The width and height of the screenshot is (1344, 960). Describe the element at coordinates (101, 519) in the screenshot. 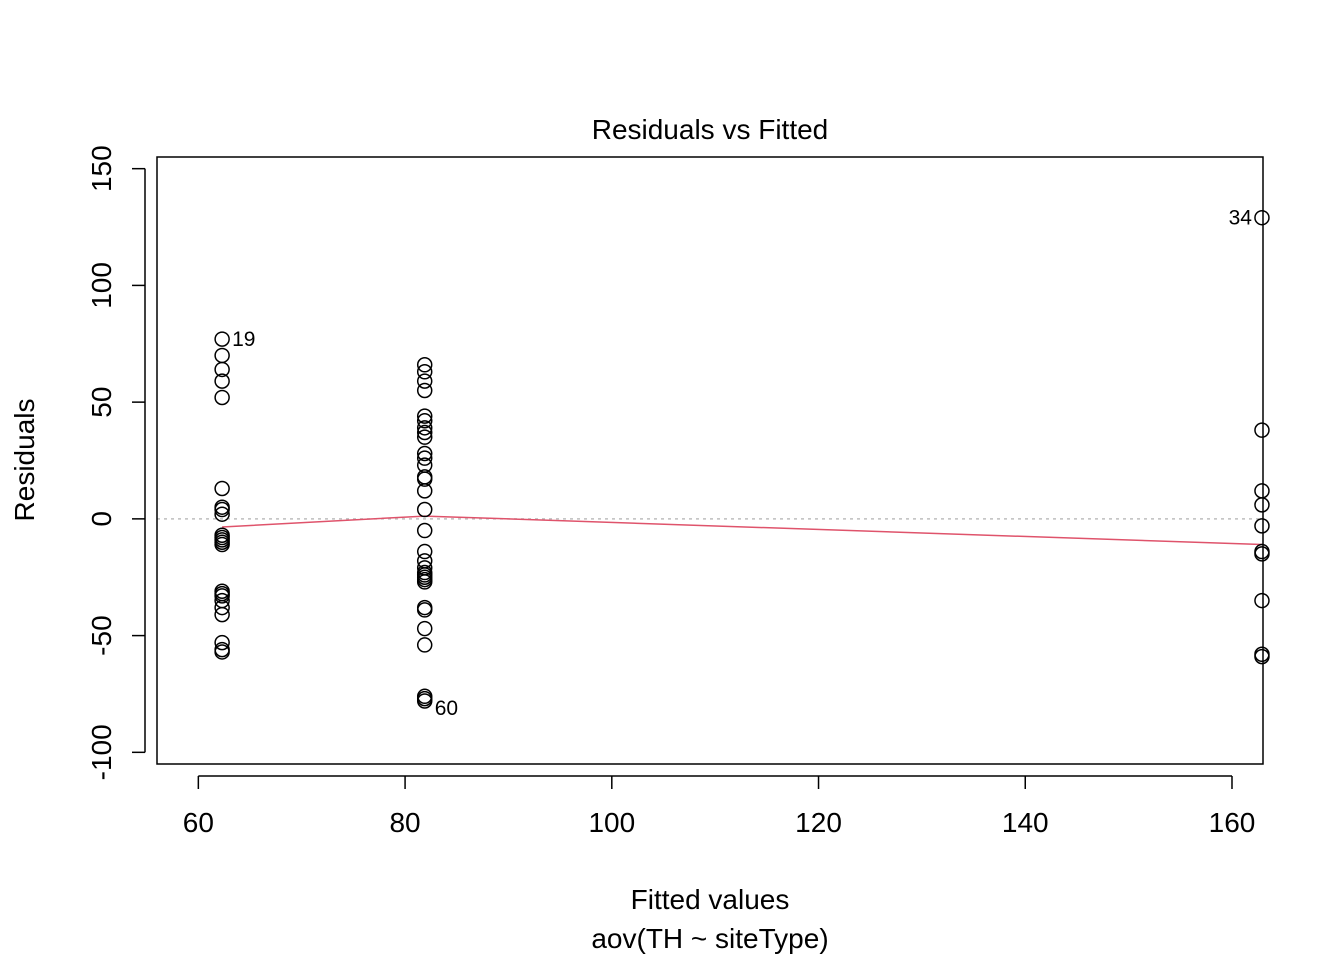

I see `y-tick-label: 0` at that location.